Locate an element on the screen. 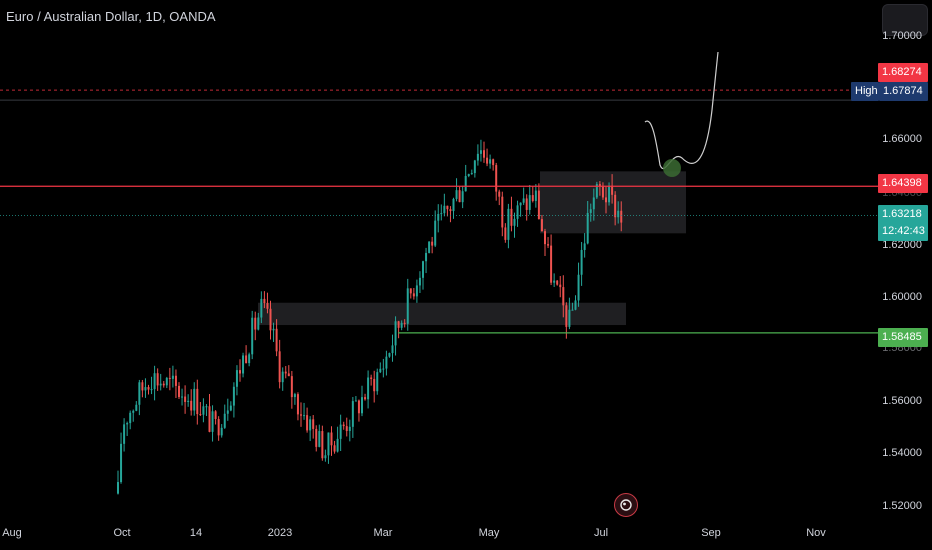 The width and height of the screenshot is (932, 550). price-tick: 1.66000 is located at coordinates (902, 139).